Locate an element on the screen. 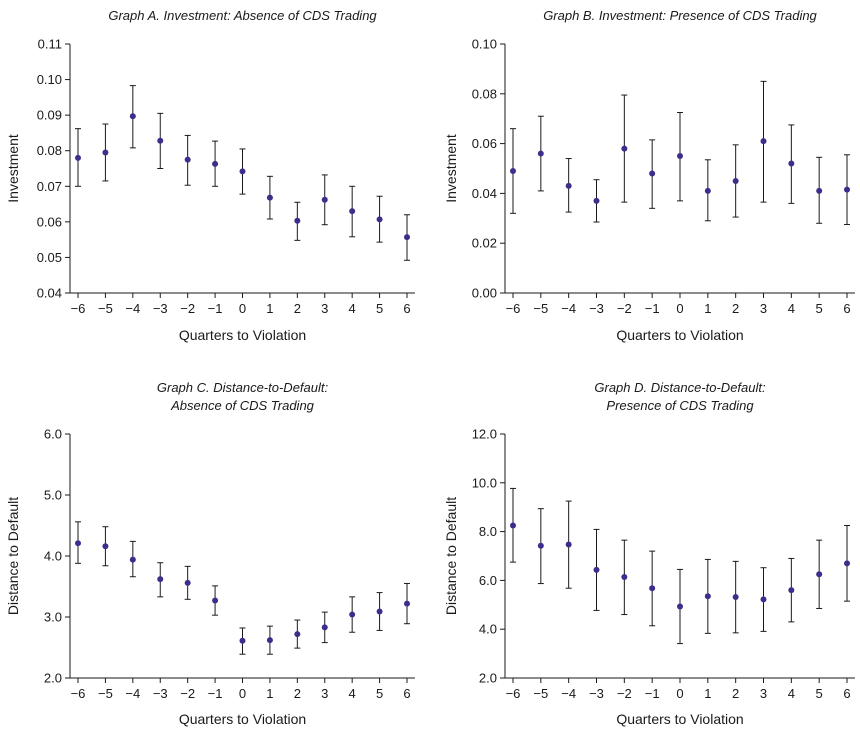 This screenshot has width=860, height=736. panel-a-x-tick-label: 2 is located at coordinates (297, 308).